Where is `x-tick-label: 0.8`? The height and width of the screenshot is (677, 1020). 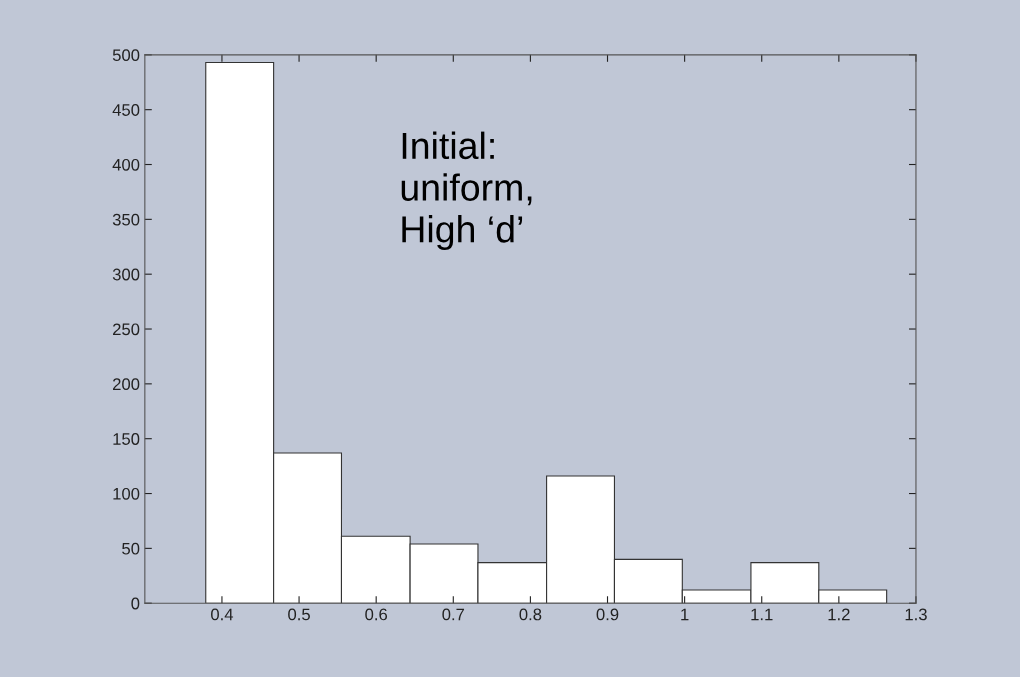 x-tick-label: 0.8 is located at coordinates (530, 614).